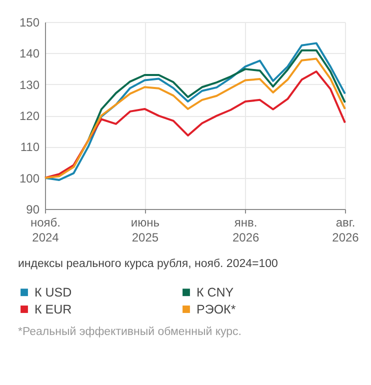 The height and width of the screenshot is (385, 371). Describe the element at coordinates (29, 23) in the screenshot. I see `y-tick-label: 150` at that location.